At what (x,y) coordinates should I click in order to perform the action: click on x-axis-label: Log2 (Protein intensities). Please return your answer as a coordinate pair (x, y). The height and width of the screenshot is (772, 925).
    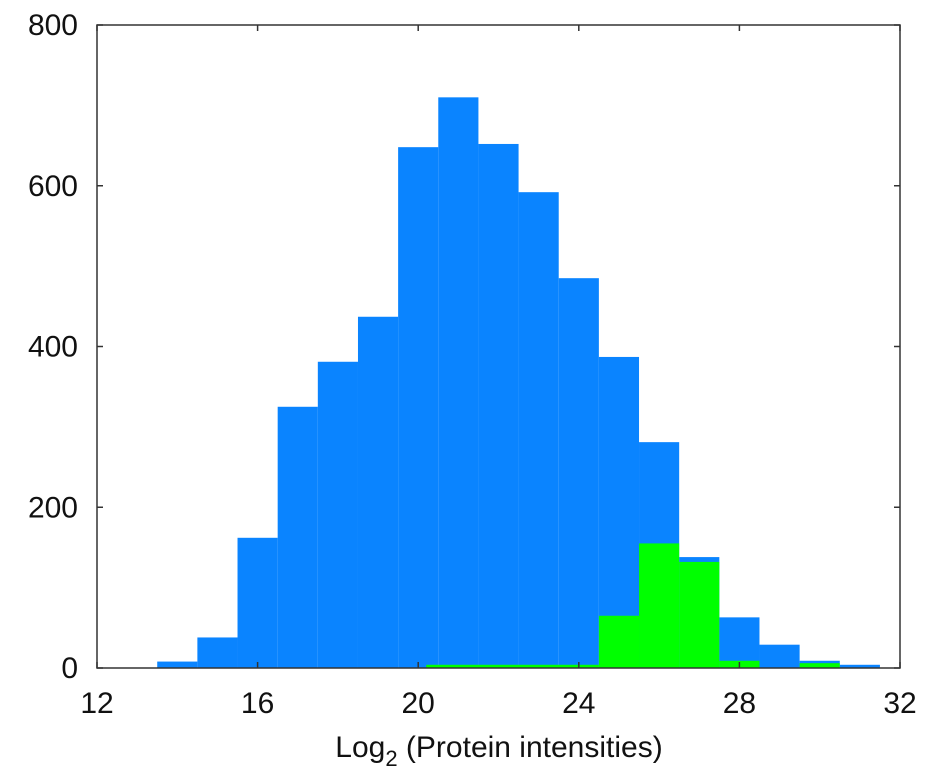
    Looking at the image, I should click on (498, 751).